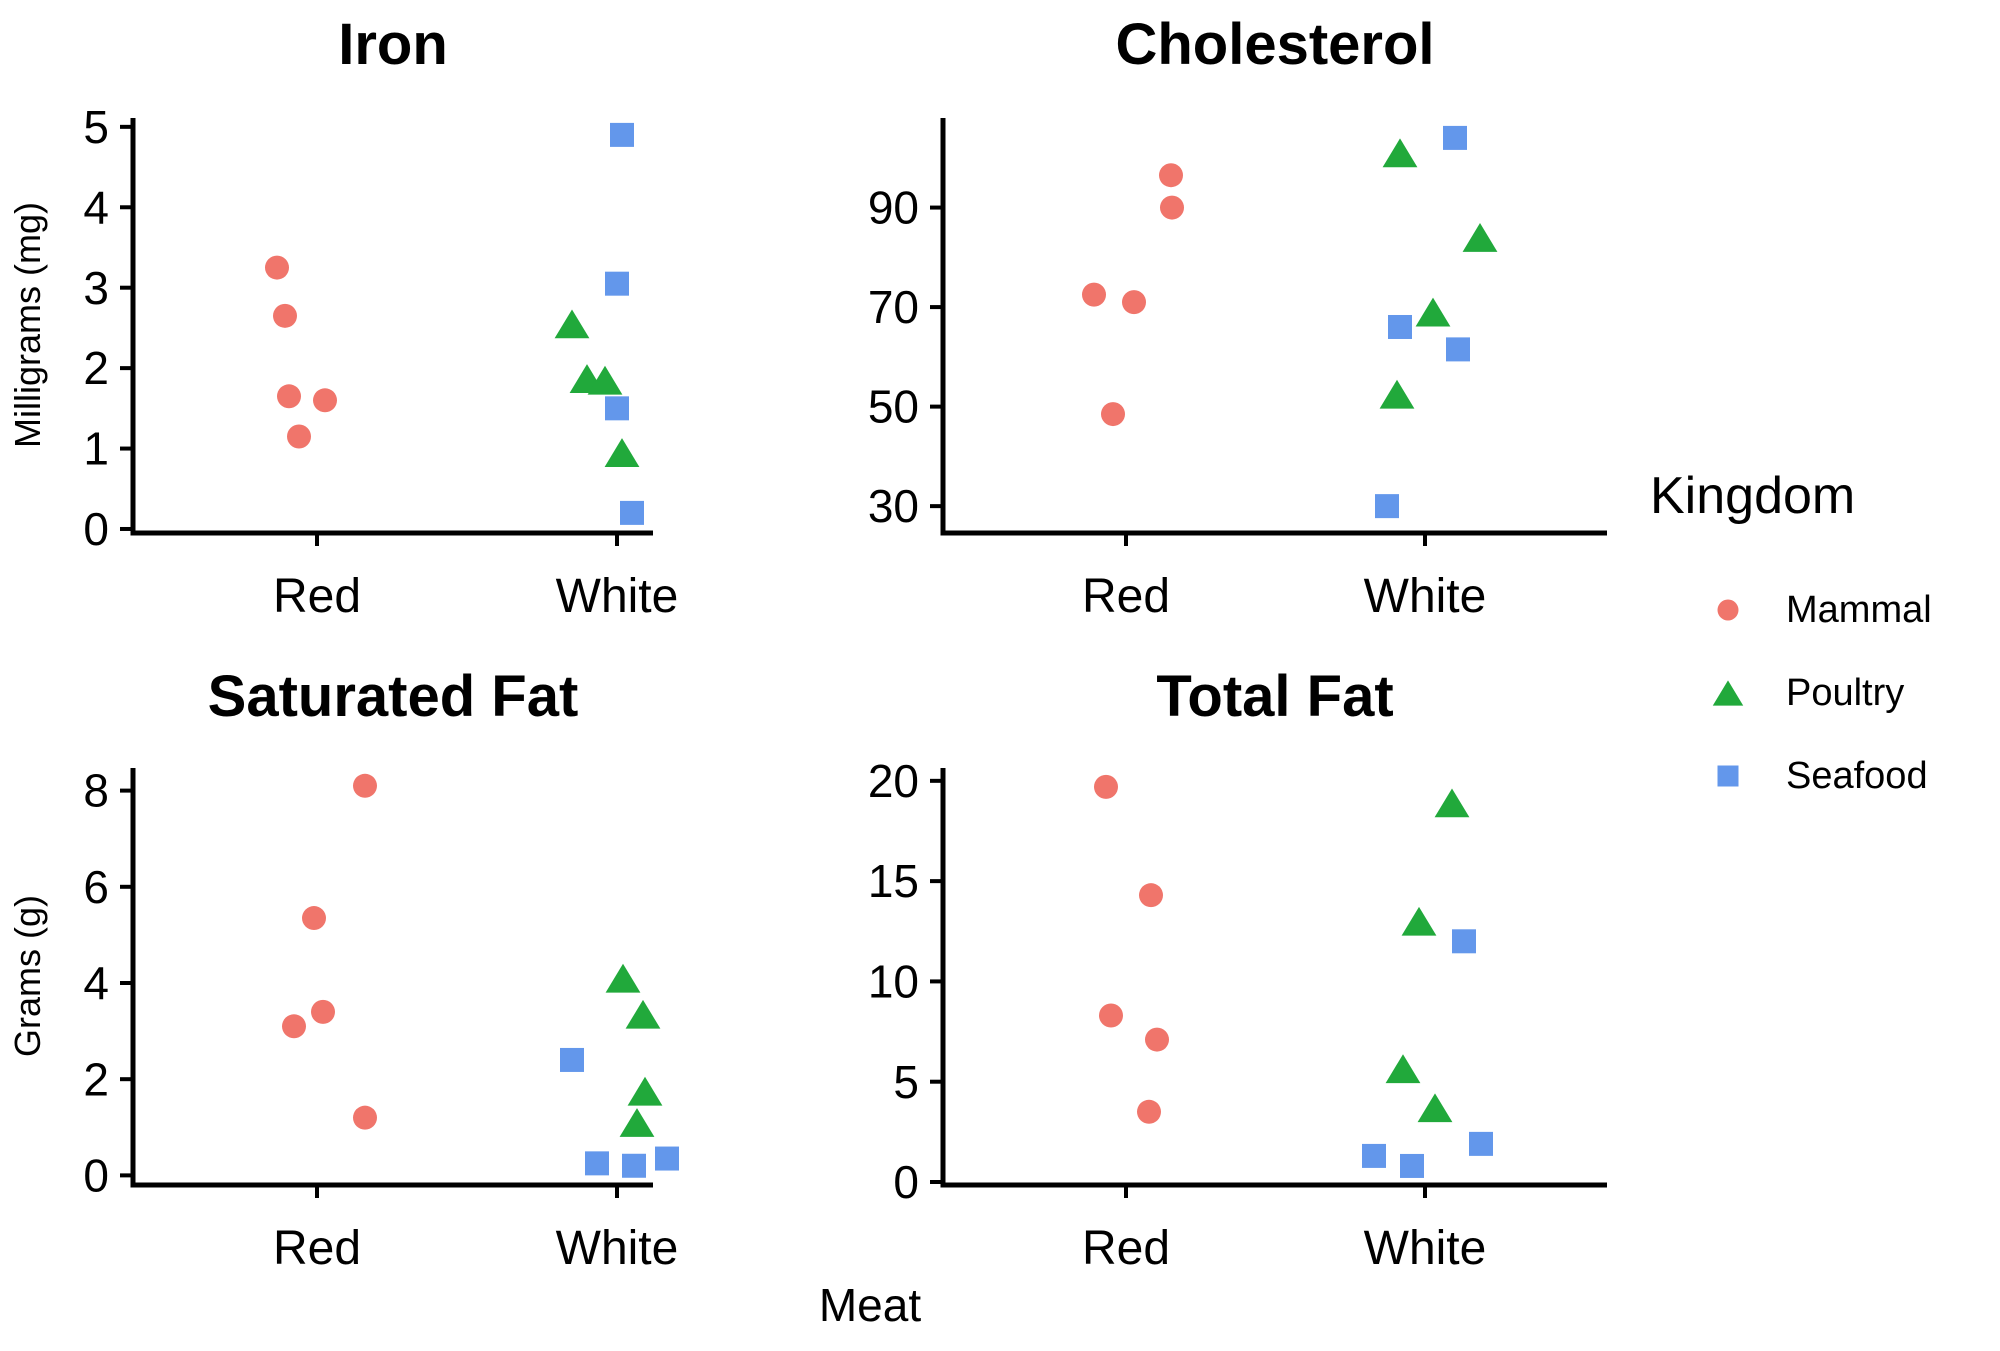 The image size is (2000, 1351). I want to click on square-icon, so click(1728, 776).